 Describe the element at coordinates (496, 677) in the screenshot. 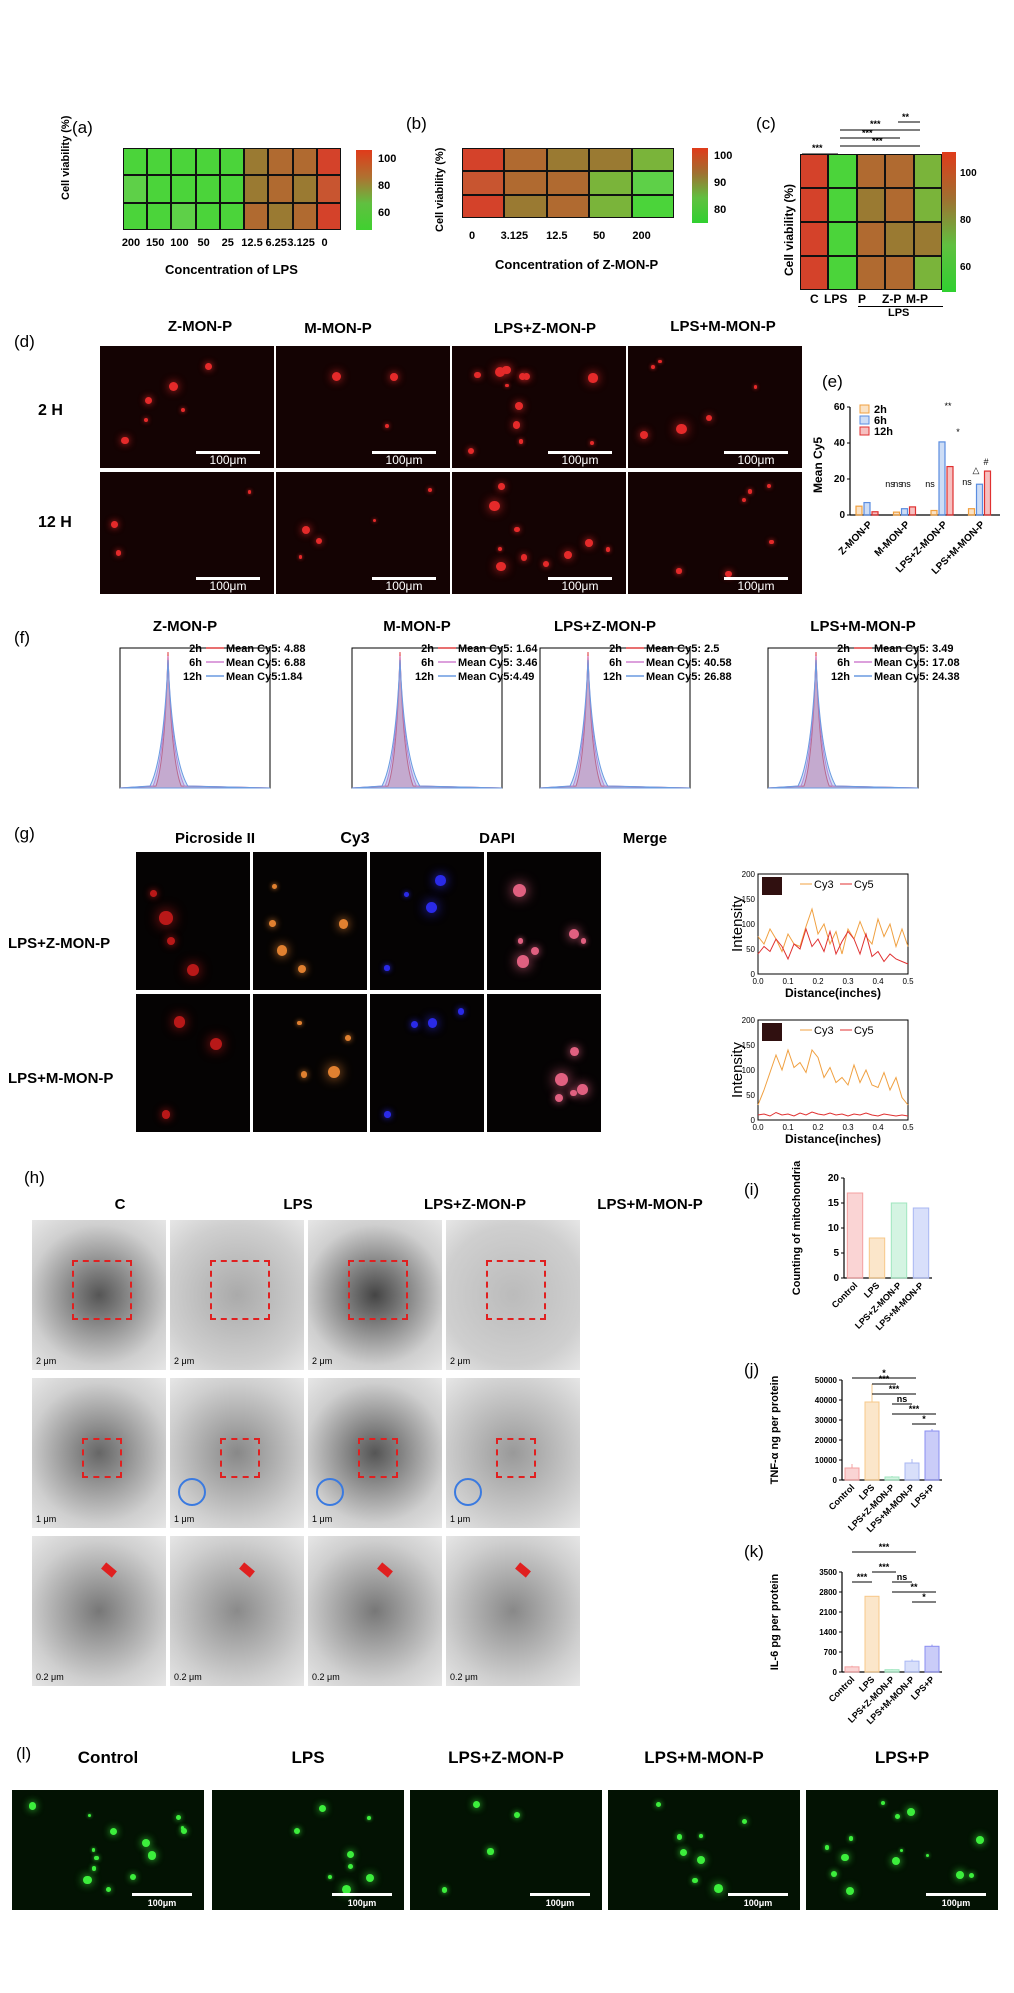

I see `svg-text: Mean Cy5:4.49` at that location.